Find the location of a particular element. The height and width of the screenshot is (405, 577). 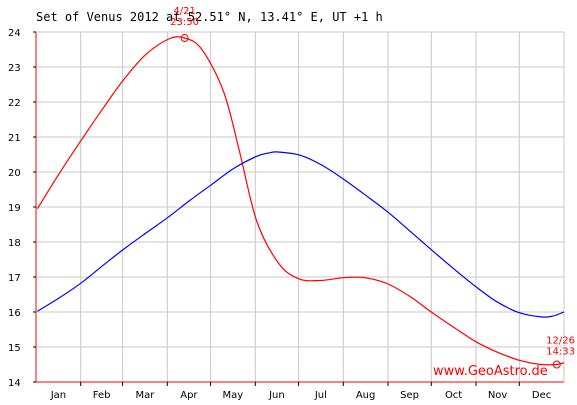

extremum-time-label: 23:50 is located at coordinates (184, 22).